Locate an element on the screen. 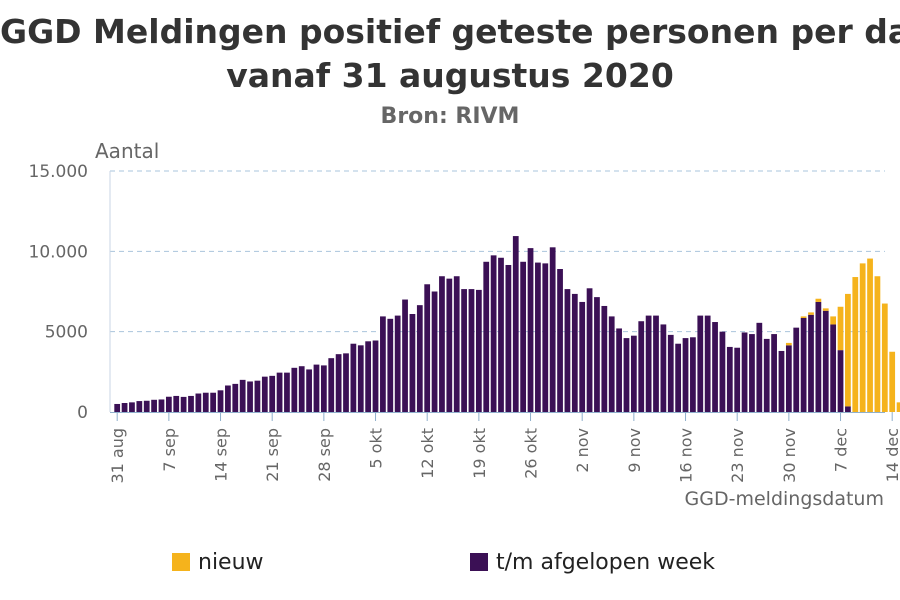 The width and height of the screenshot is (900, 600). legend-item-nieuw: nieuw is located at coordinates (218, 562).